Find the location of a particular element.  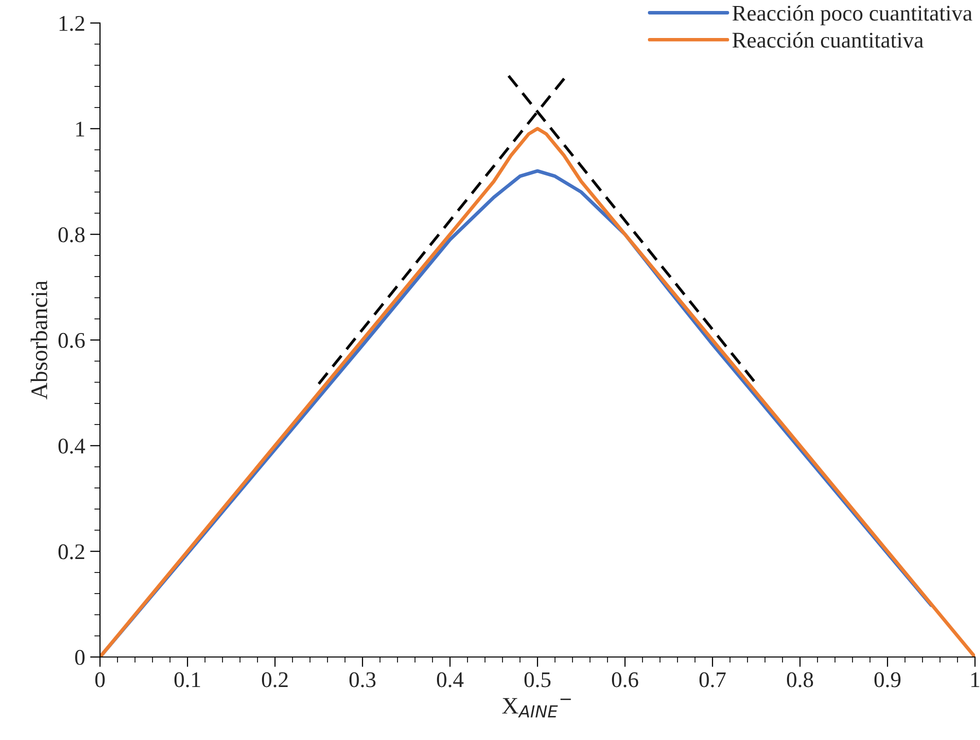

x-tick-label: 0.3 is located at coordinates (362, 680).